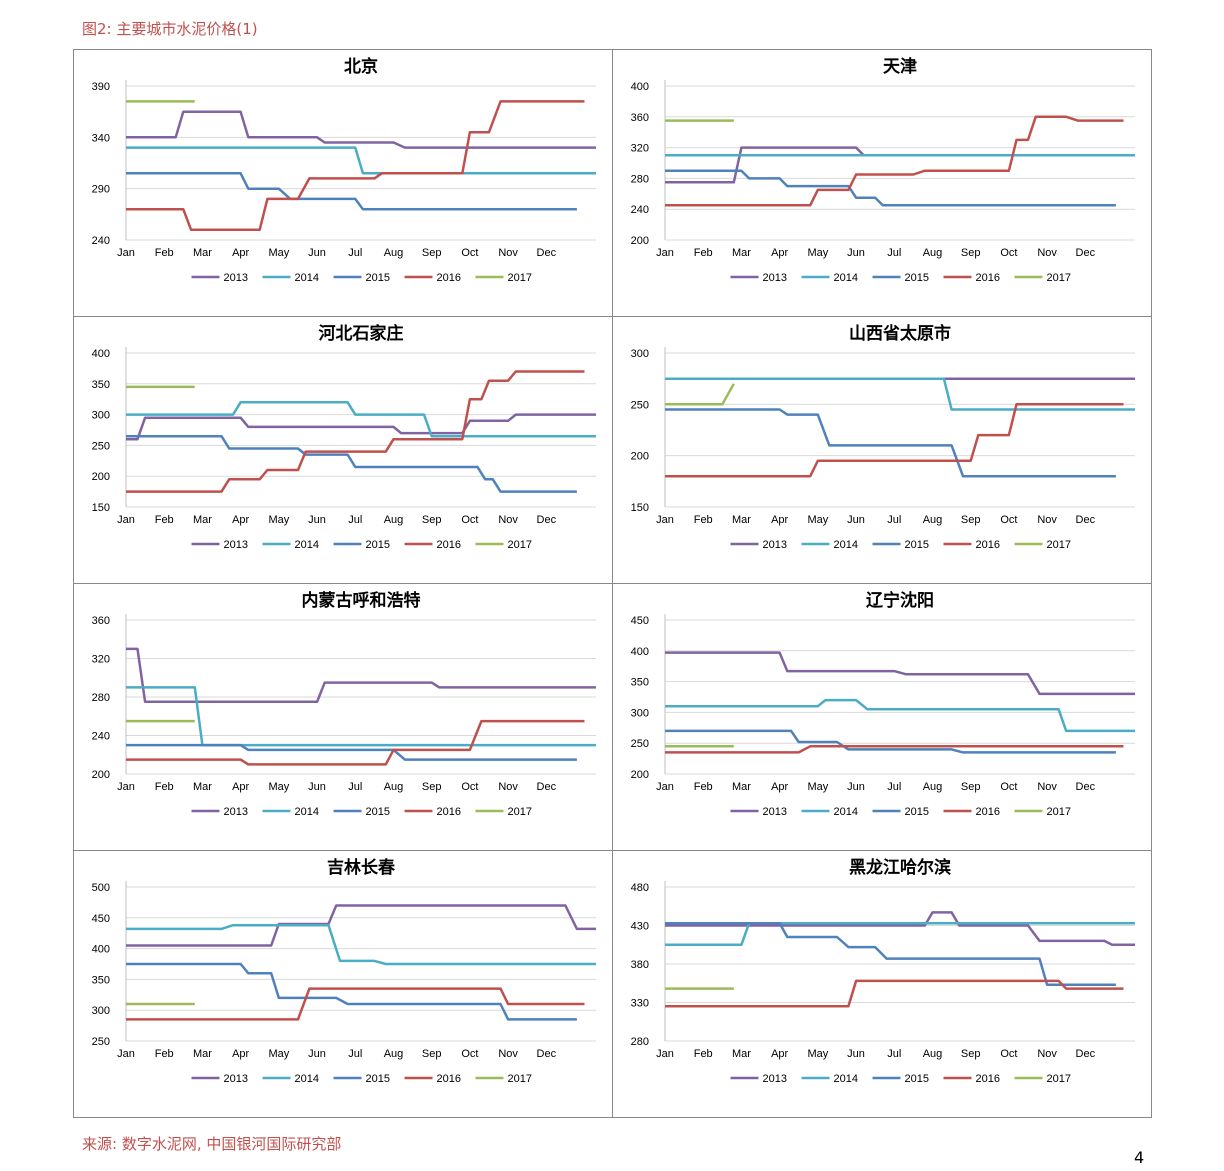  I want to click on figure-title: 图2: 主要城市水泥价格(1), so click(170, 29).